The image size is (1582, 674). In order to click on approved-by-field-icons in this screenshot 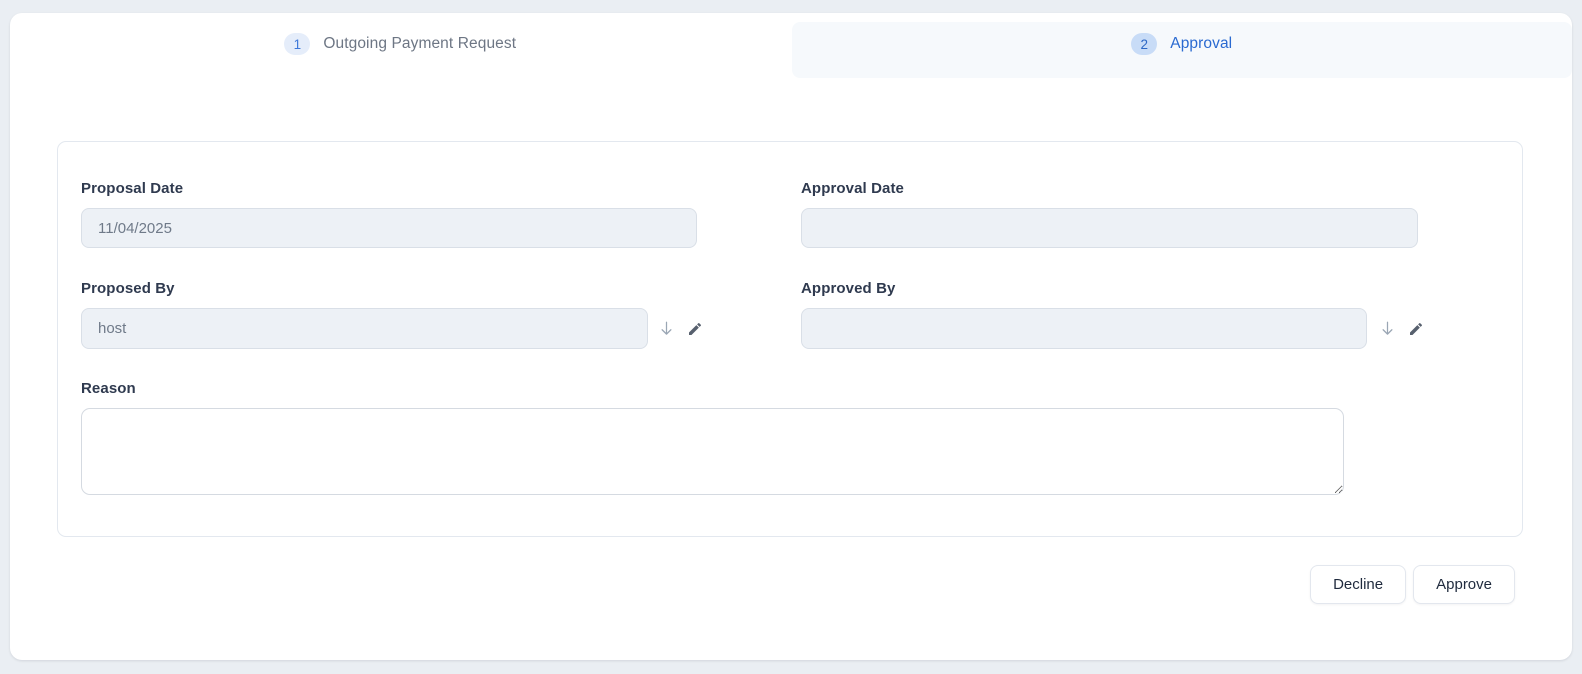, I will do `click(1401, 328)`.